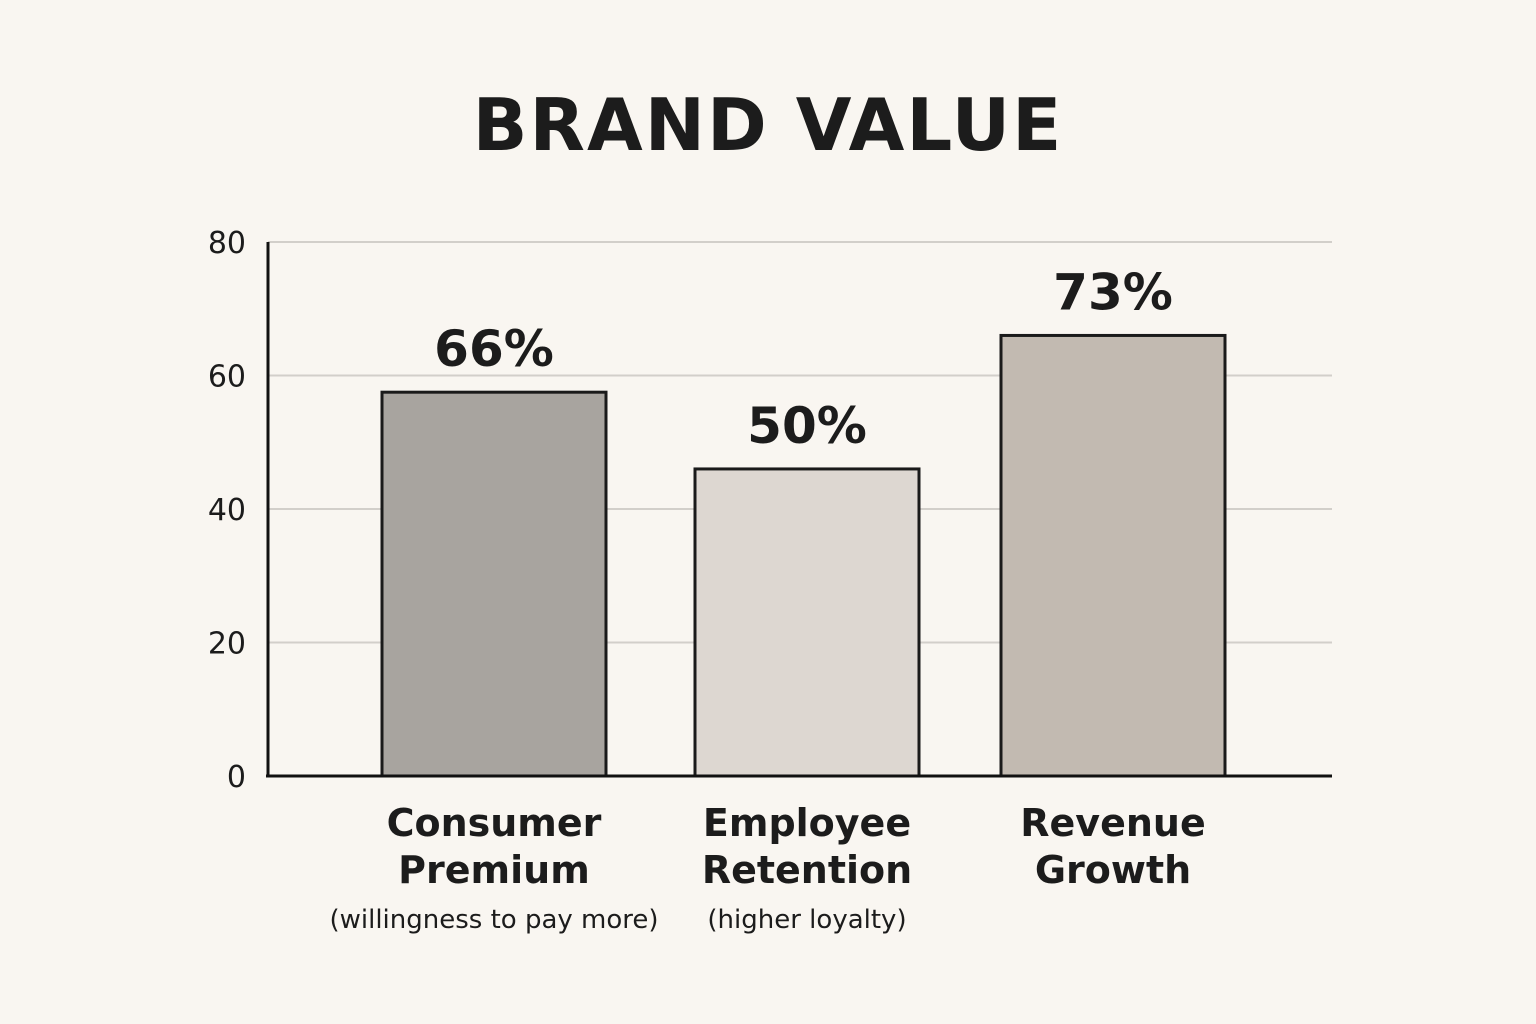 The image size is (1536, 1024). Describe the element at coordinates (494, 823) in the screenshot. I see `category-label: Consumer` at that location.